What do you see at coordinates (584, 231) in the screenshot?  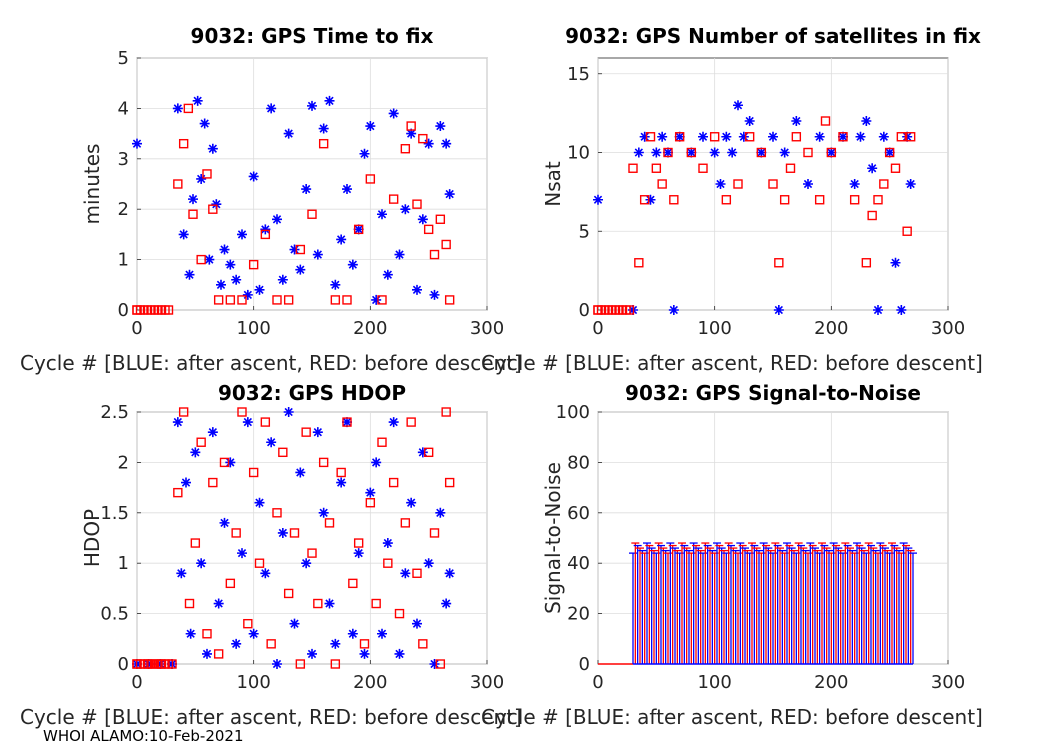 I see `y-tick-label: 5` at bounding box center [584, 231].